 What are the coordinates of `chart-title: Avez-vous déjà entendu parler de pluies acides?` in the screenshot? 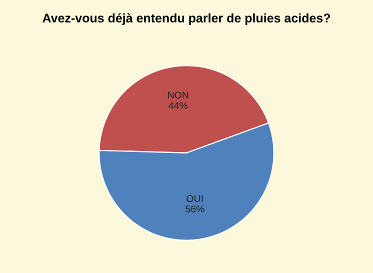 It's located at (186, 19).